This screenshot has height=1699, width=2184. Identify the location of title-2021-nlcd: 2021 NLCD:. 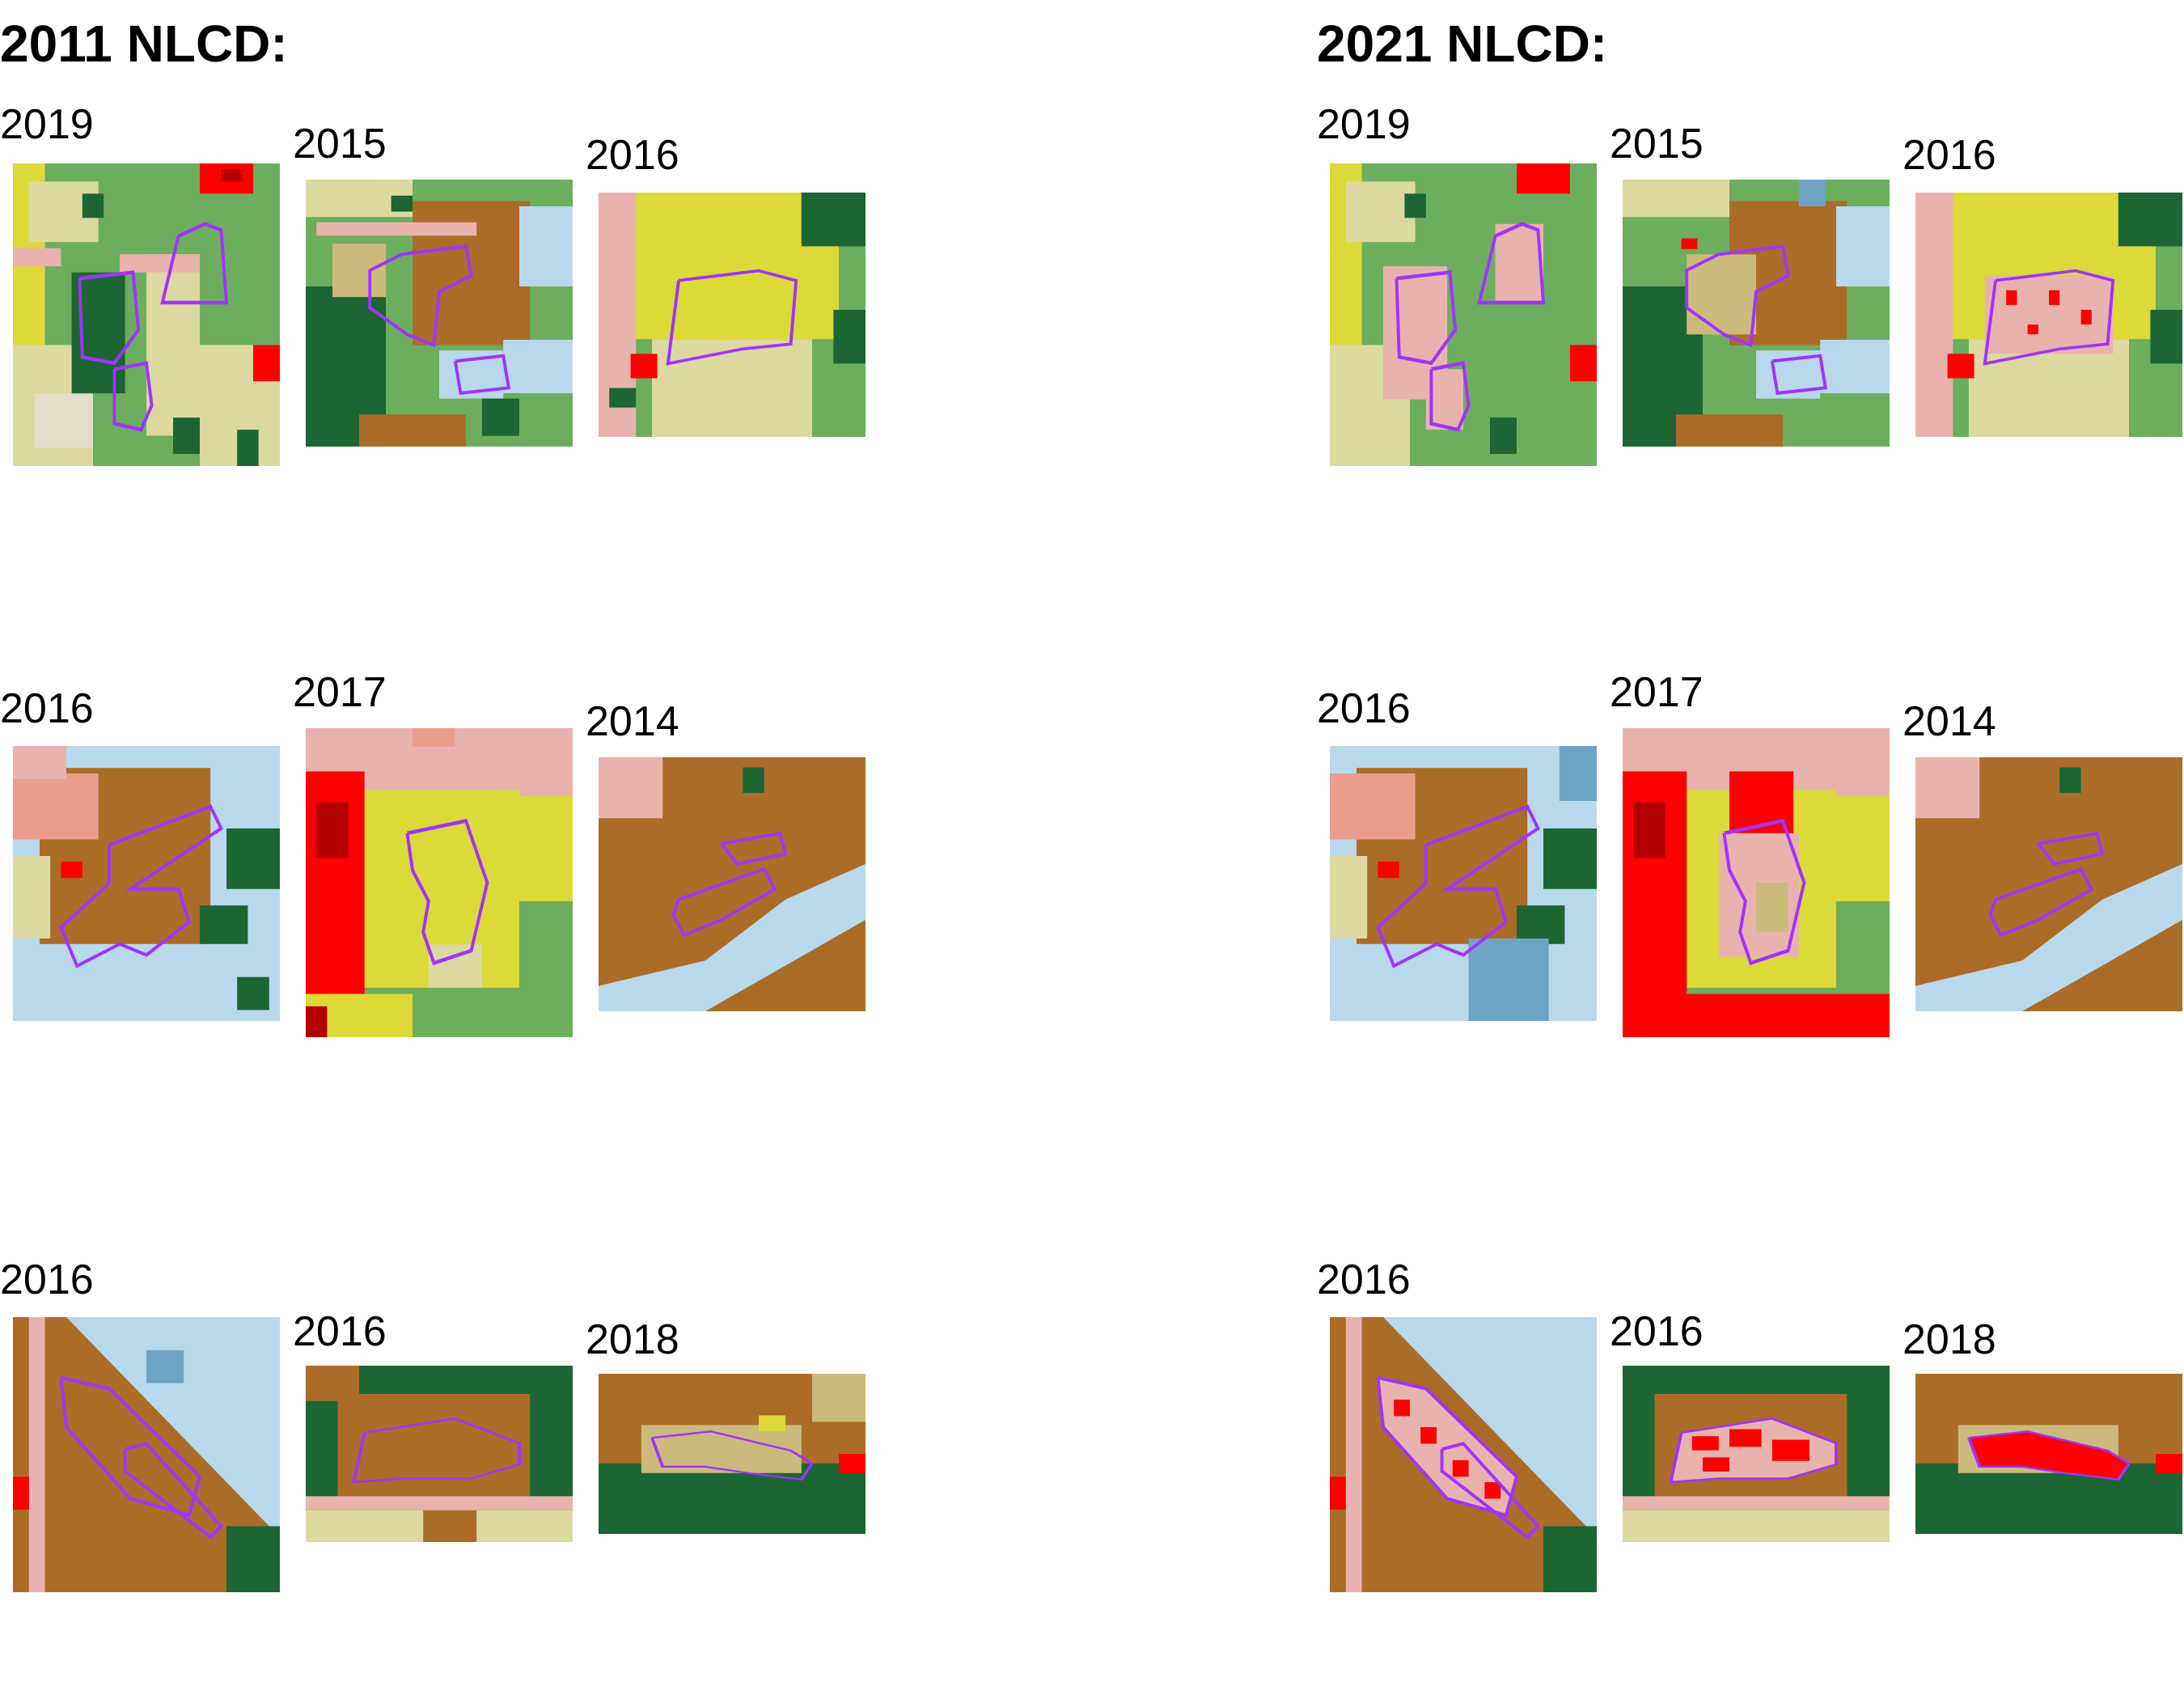
(1463, 44).